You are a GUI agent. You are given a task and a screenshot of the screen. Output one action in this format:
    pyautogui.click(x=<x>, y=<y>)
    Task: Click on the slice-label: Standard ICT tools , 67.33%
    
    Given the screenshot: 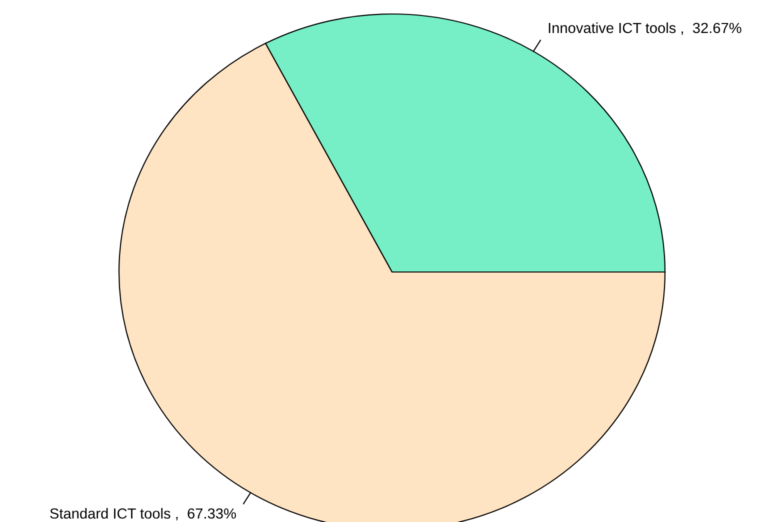 What is the action you would take?
    pyautogui.click(x=143, y=514)
    